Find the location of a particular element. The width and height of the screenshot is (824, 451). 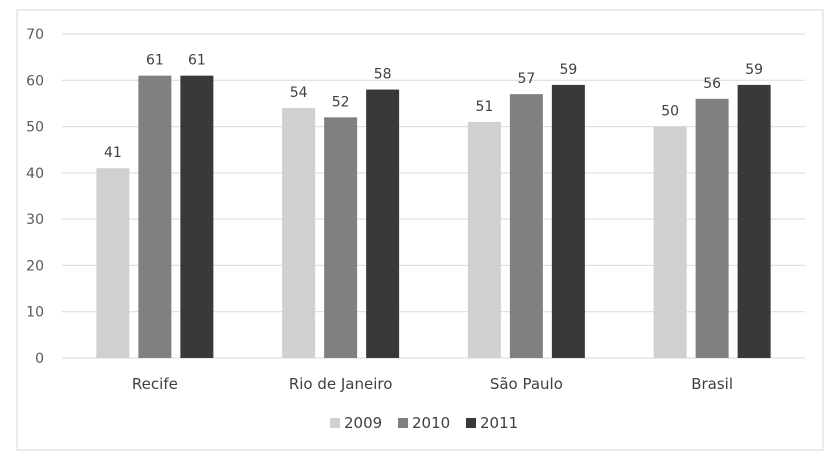

data-label-2010-2: 57 is located at coordinates (526, 79).